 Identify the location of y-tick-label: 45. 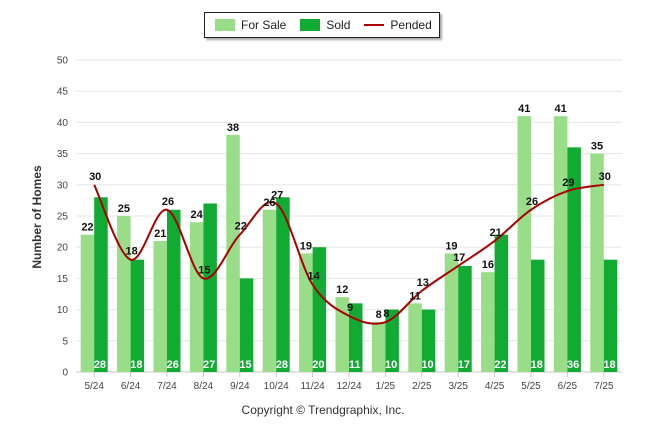
(63, 92).